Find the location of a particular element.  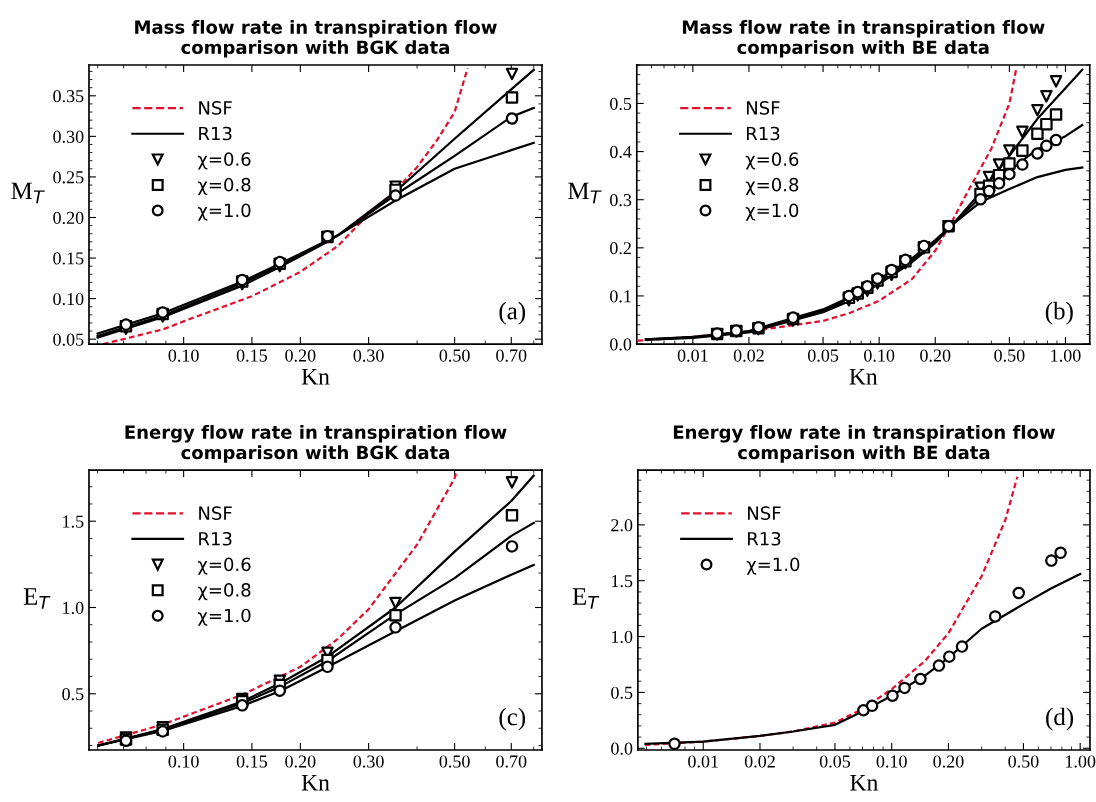

y-tick-label: 0.3 is located at coordinates (621, 200).